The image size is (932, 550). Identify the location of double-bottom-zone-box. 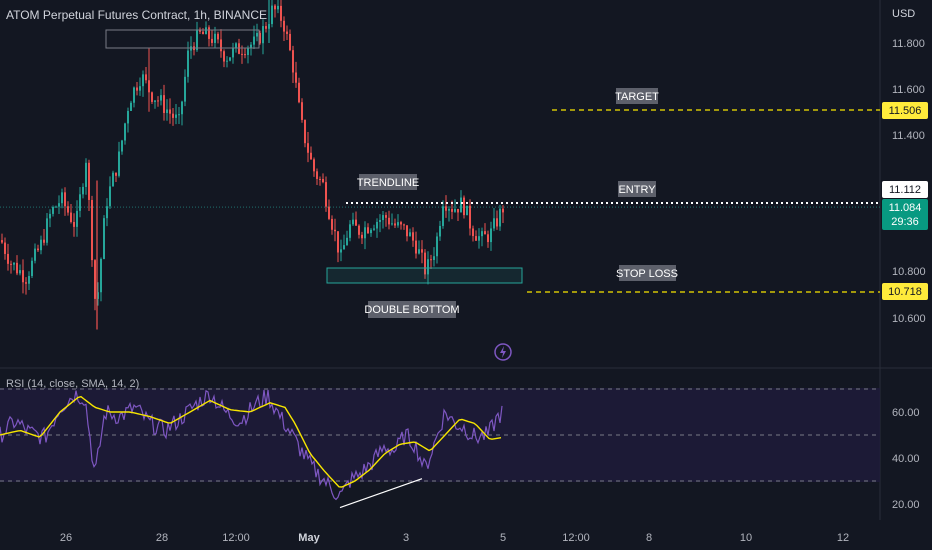
(424, 275).